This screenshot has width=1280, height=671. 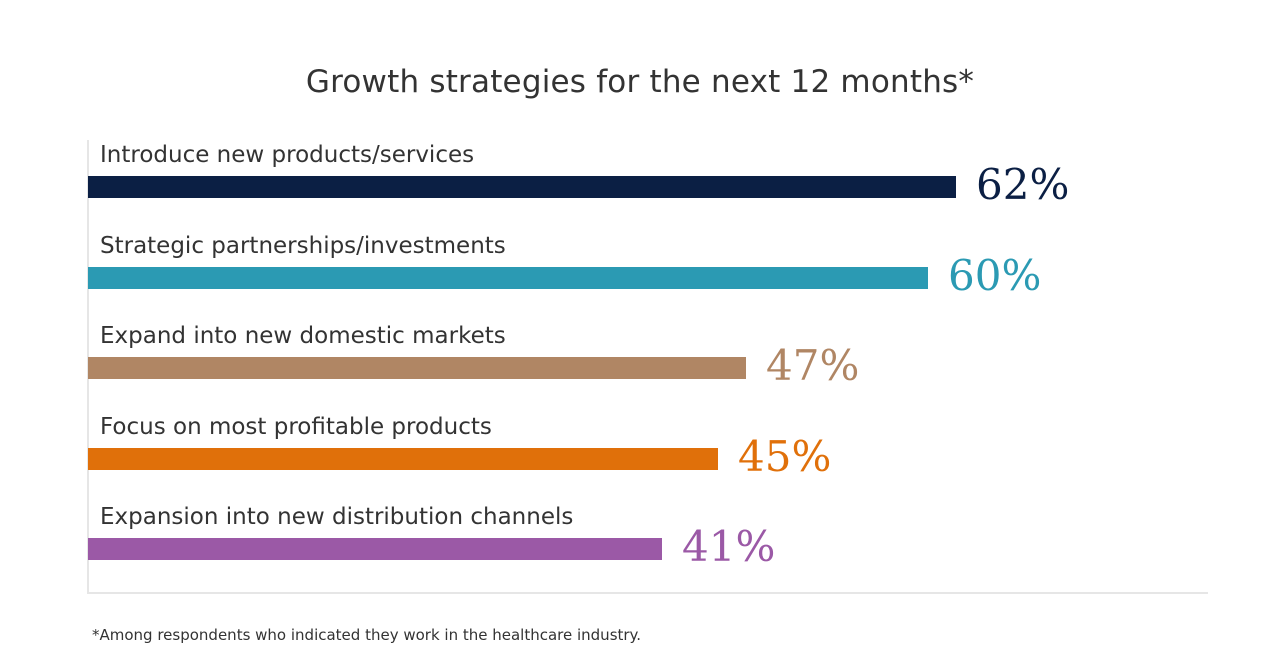 I want to click on value-label: 47%, so click(x=813, y=365).